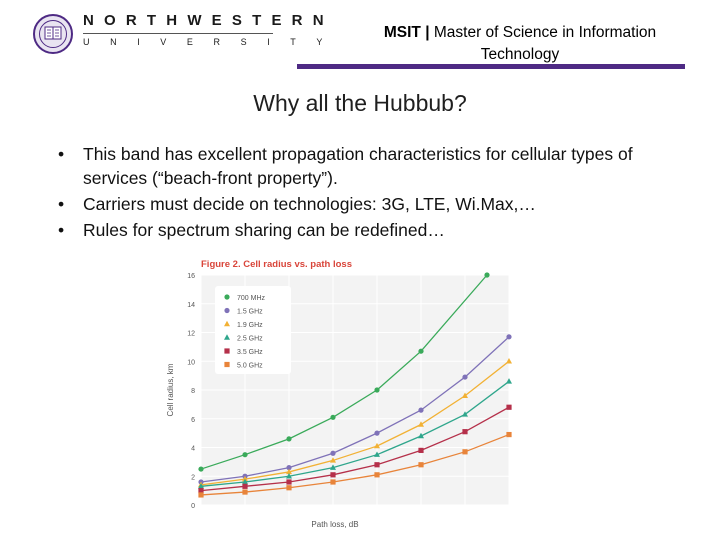  I want to click on wordmark-northwestern: NORTHWESTERN, so click(208, 20).